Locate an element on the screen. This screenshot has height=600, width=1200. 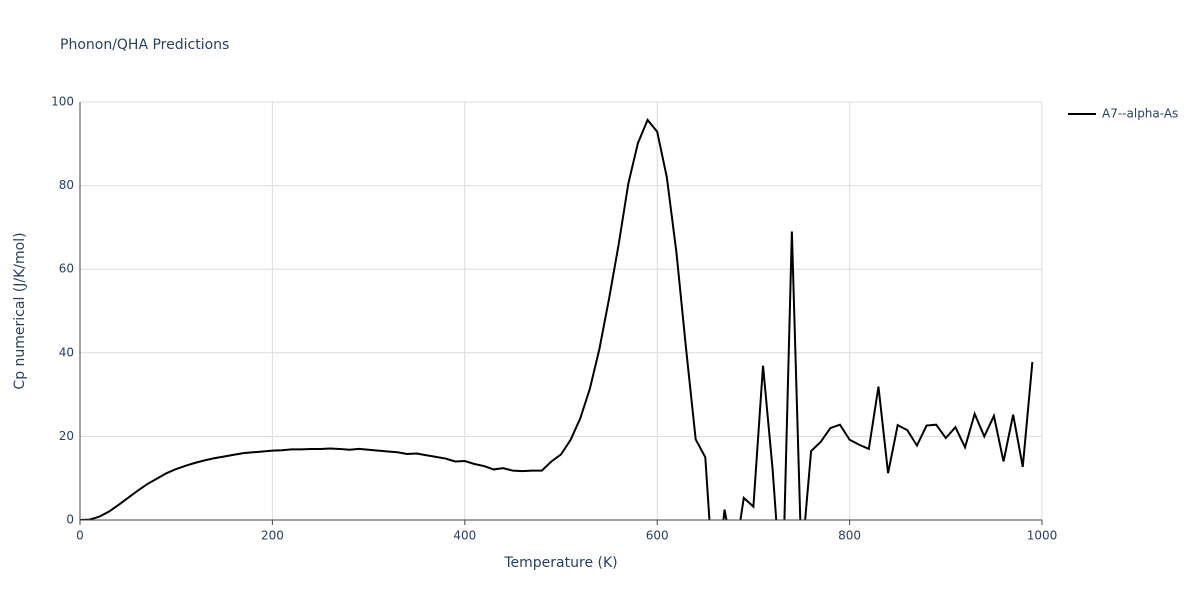
x-tick-label: 400 is located at coordinates (464, 536).